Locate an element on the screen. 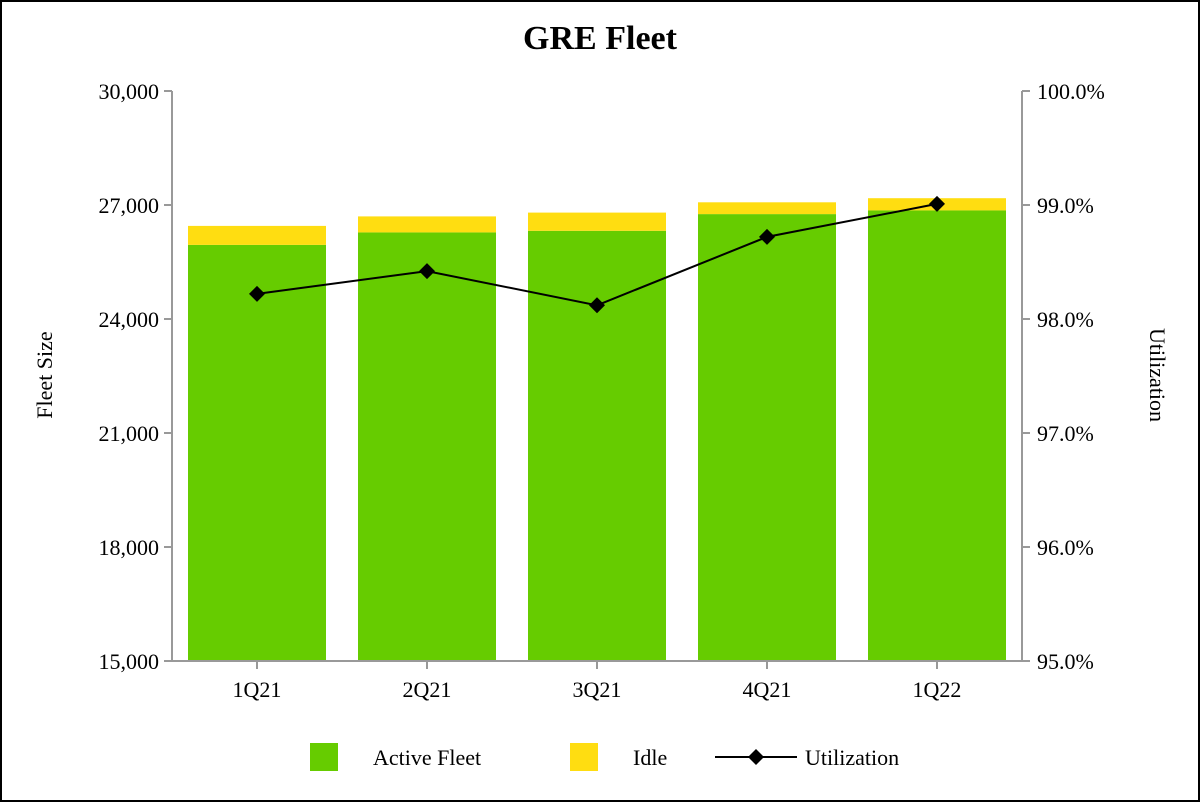 This screenshot has width=1200, height=805. utilization-point-1q22 is located at coordinates (937, 203).